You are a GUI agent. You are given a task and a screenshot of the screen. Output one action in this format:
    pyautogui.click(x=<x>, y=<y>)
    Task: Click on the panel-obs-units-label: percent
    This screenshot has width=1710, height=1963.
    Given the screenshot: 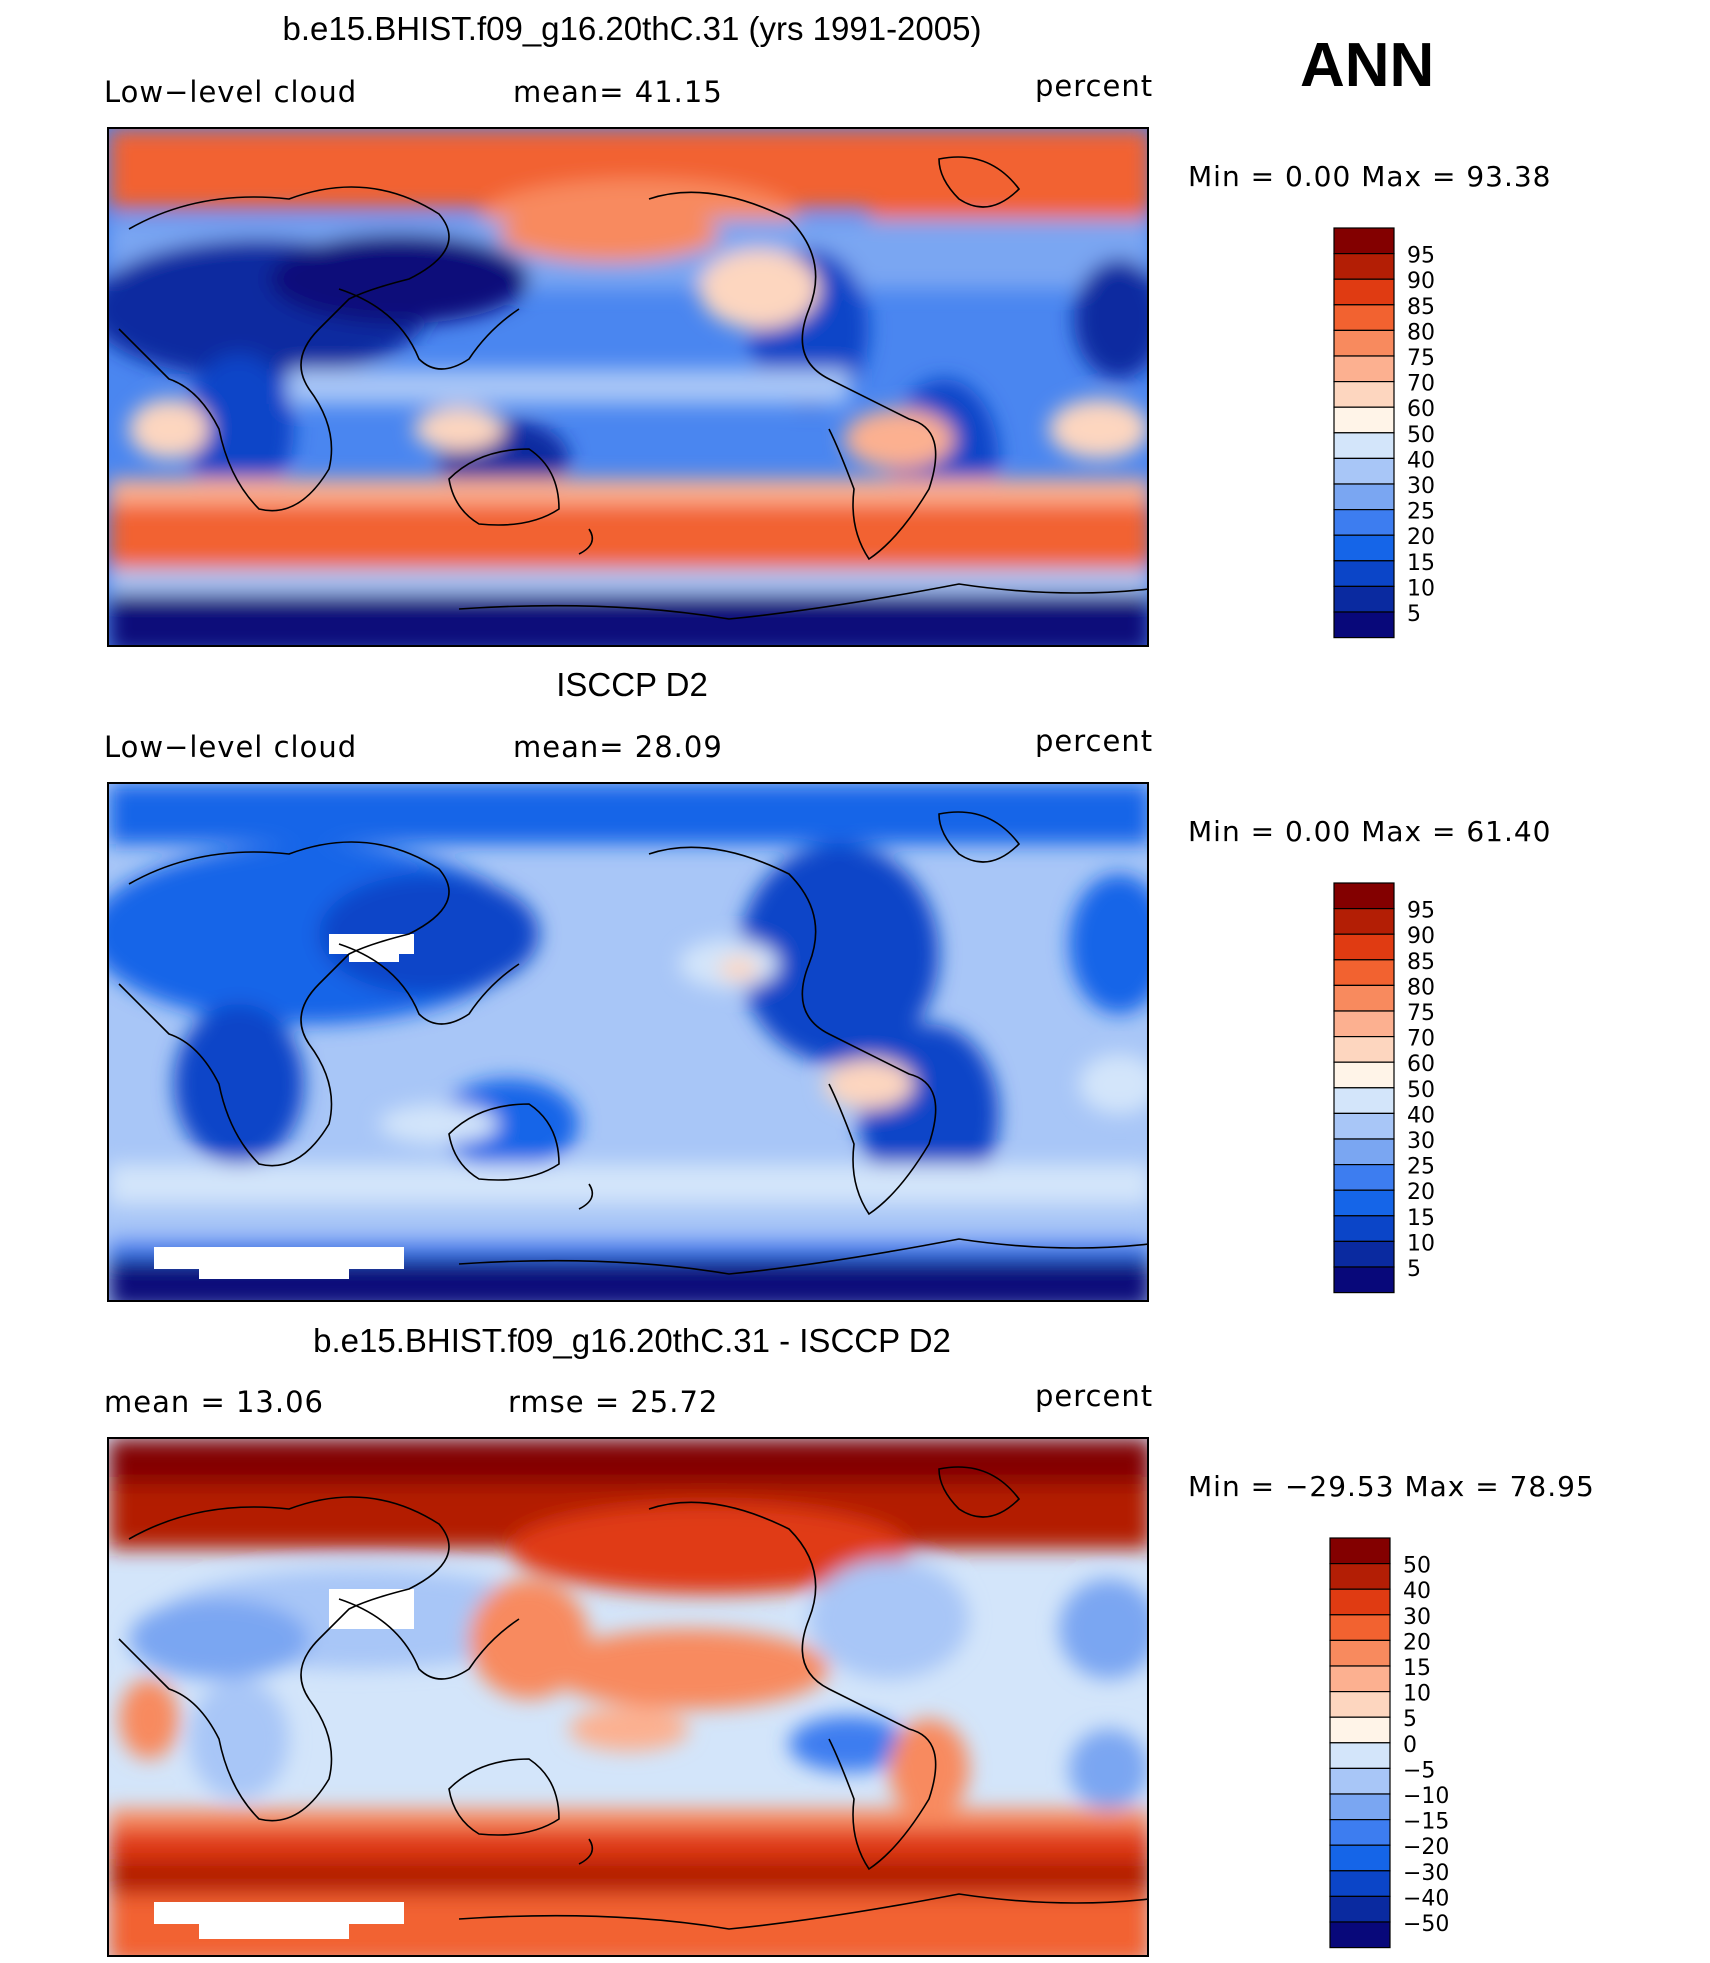 What is the action you would take?
    pyautogui.click(x=1094, y=741)
    